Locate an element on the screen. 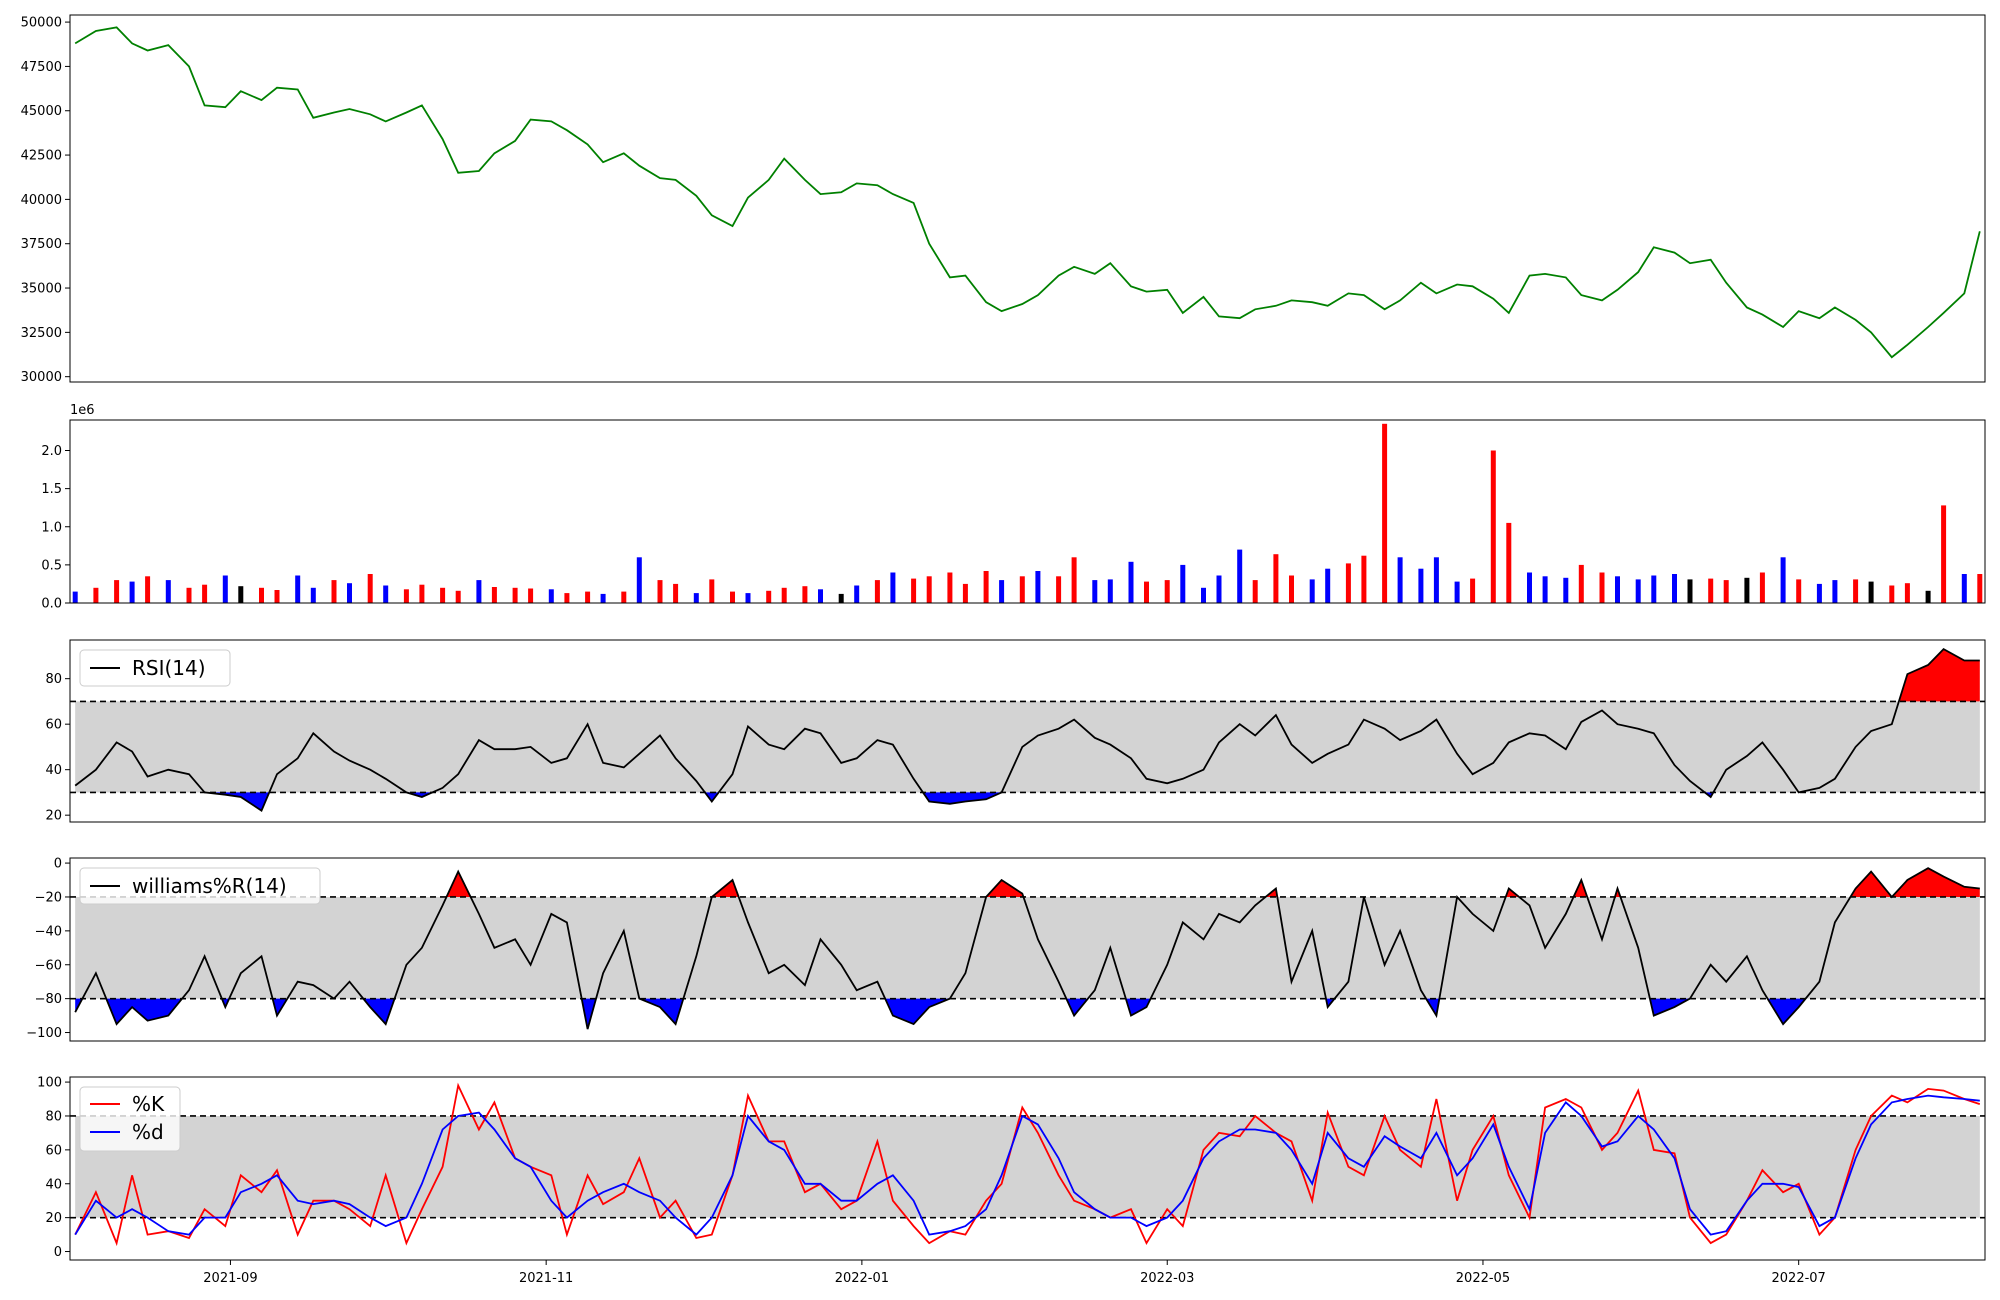 The height and width of the screenshot is (1300, 2000). williams-y-axis: −100 −80 −60 −40 −20 0 is located at coordinates (48, 949).